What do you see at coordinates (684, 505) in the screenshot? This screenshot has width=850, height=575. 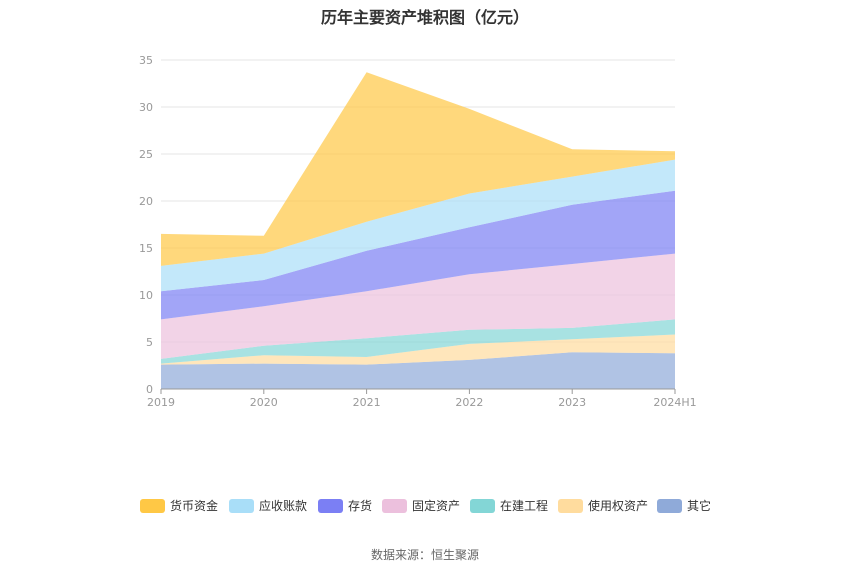 I see `legend-item: 其它` at bounding box center [684, 505].